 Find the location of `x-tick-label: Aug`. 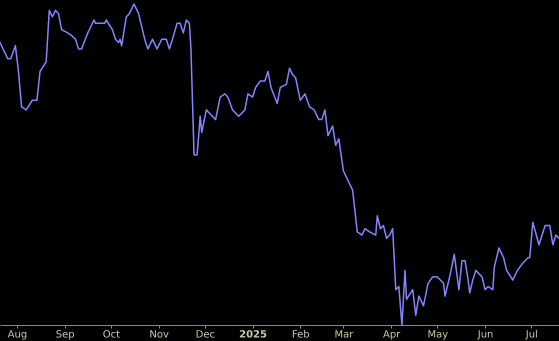

x-tick-label: Aug is located at coordinates (18, 335).